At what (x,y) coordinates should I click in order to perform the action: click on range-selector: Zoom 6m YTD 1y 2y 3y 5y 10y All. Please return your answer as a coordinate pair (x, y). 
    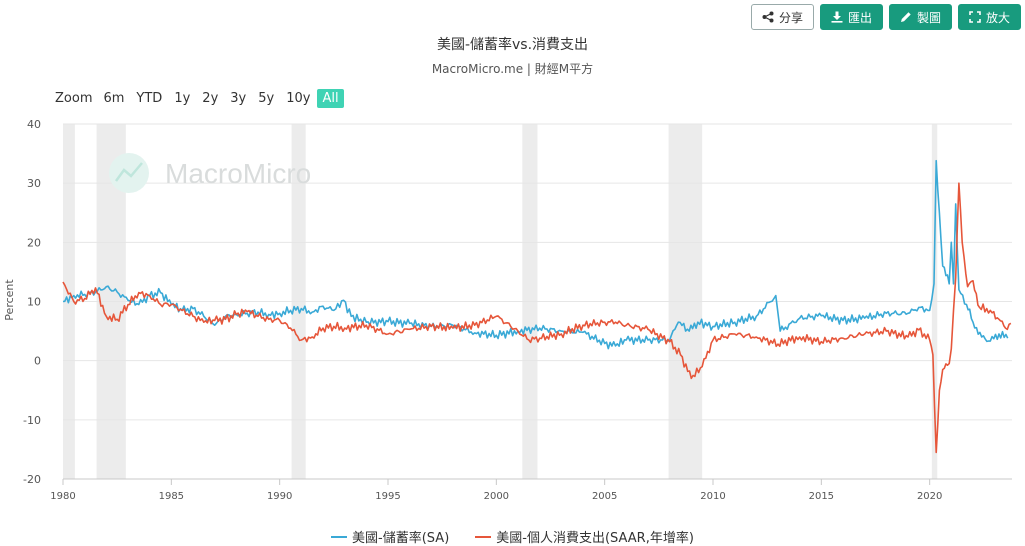
    Looking at the image, I should click on (199, 98).